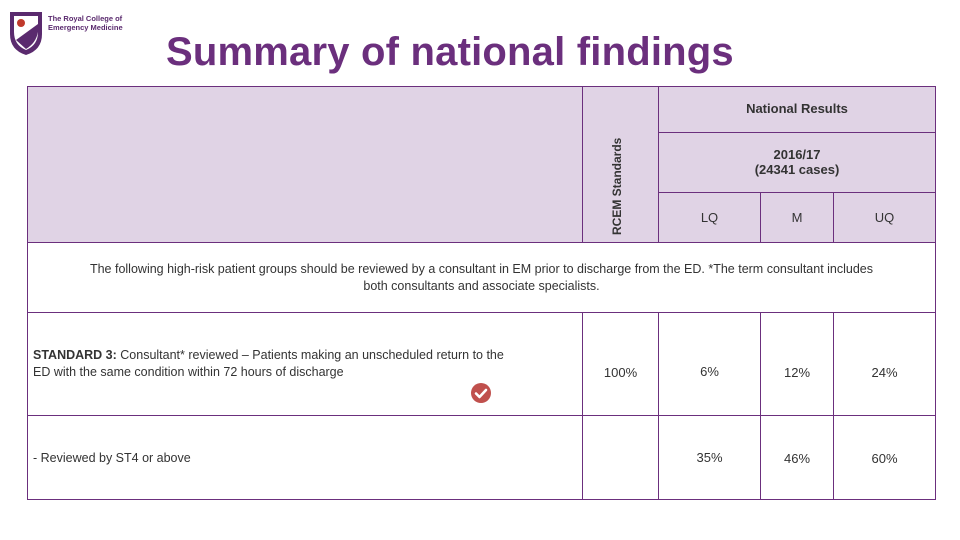 The width and height of the screenshot is (960, 540). What do you see at coordinates (709, 371) in the screenshot?
I see `row-1-lq: 6%` at bounding box center [709, 371].